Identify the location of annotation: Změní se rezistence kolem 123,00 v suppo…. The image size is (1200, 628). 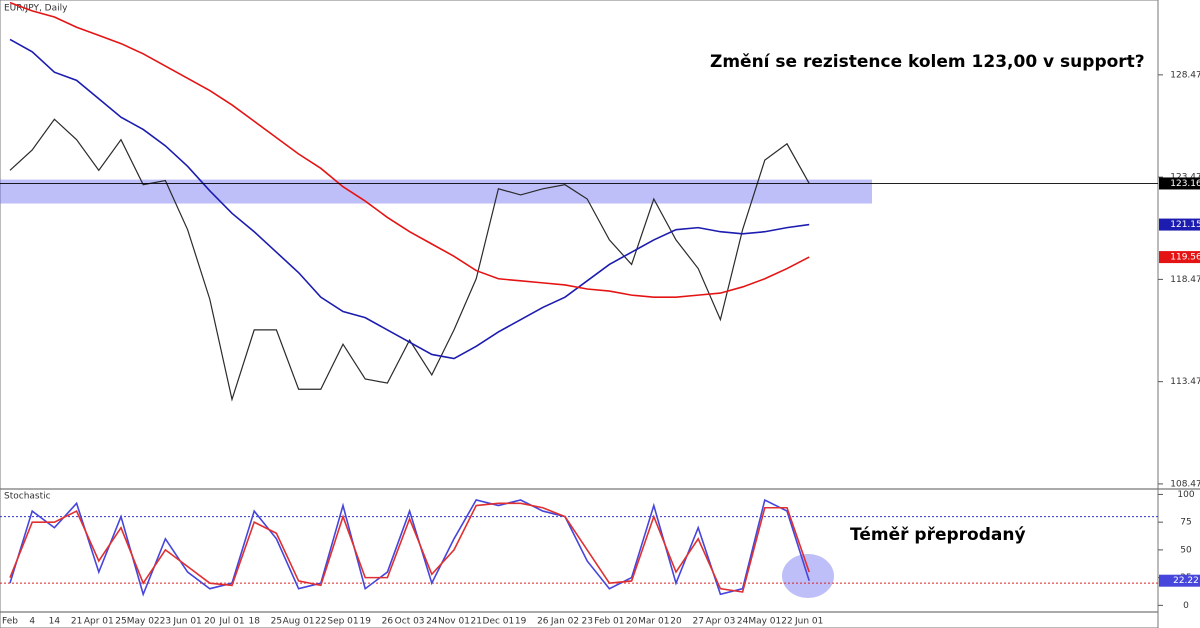
(927, 62).